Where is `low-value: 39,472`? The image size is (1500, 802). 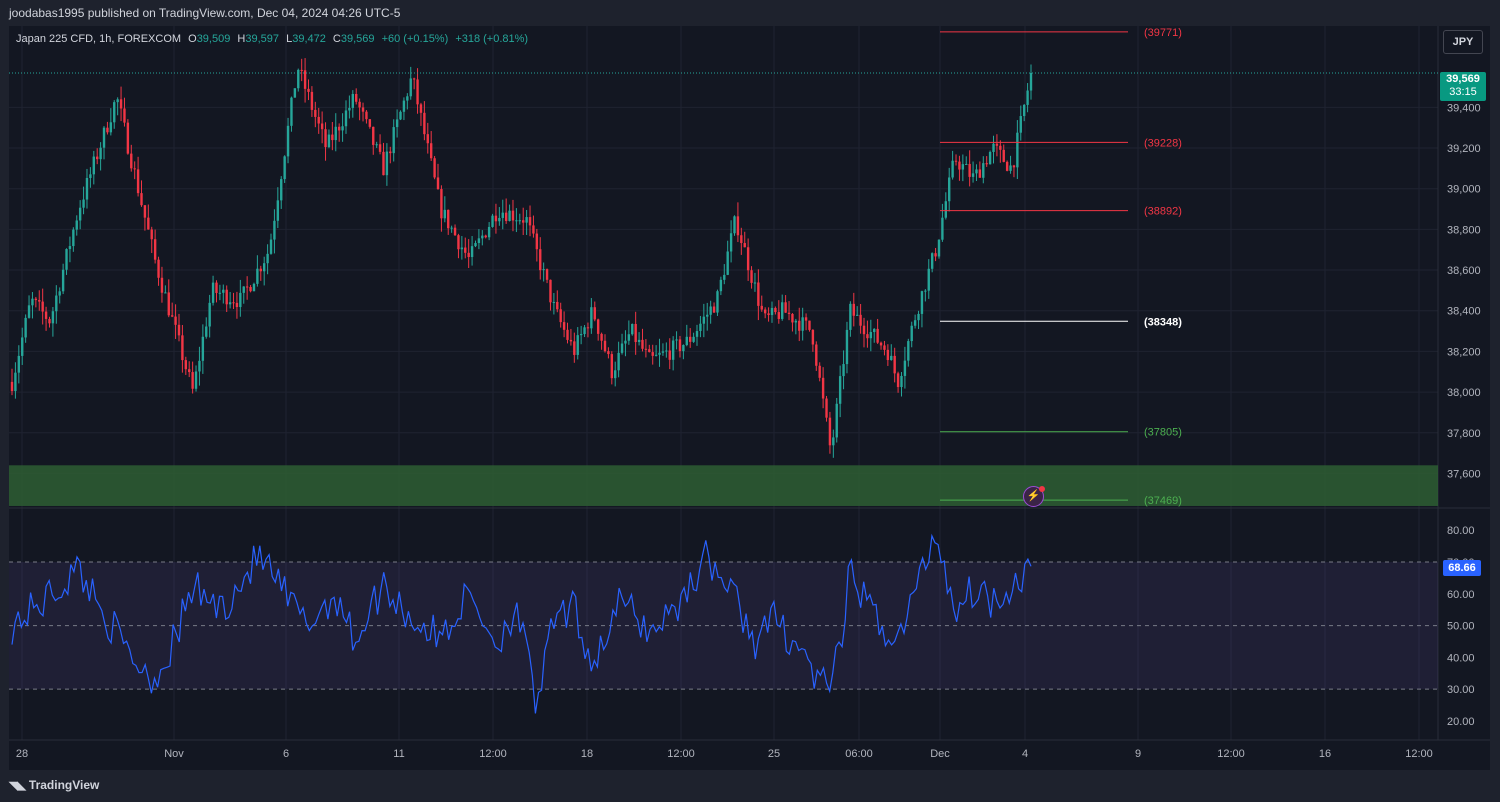 low-value: 39,472 is located at coordinates (309, 39).